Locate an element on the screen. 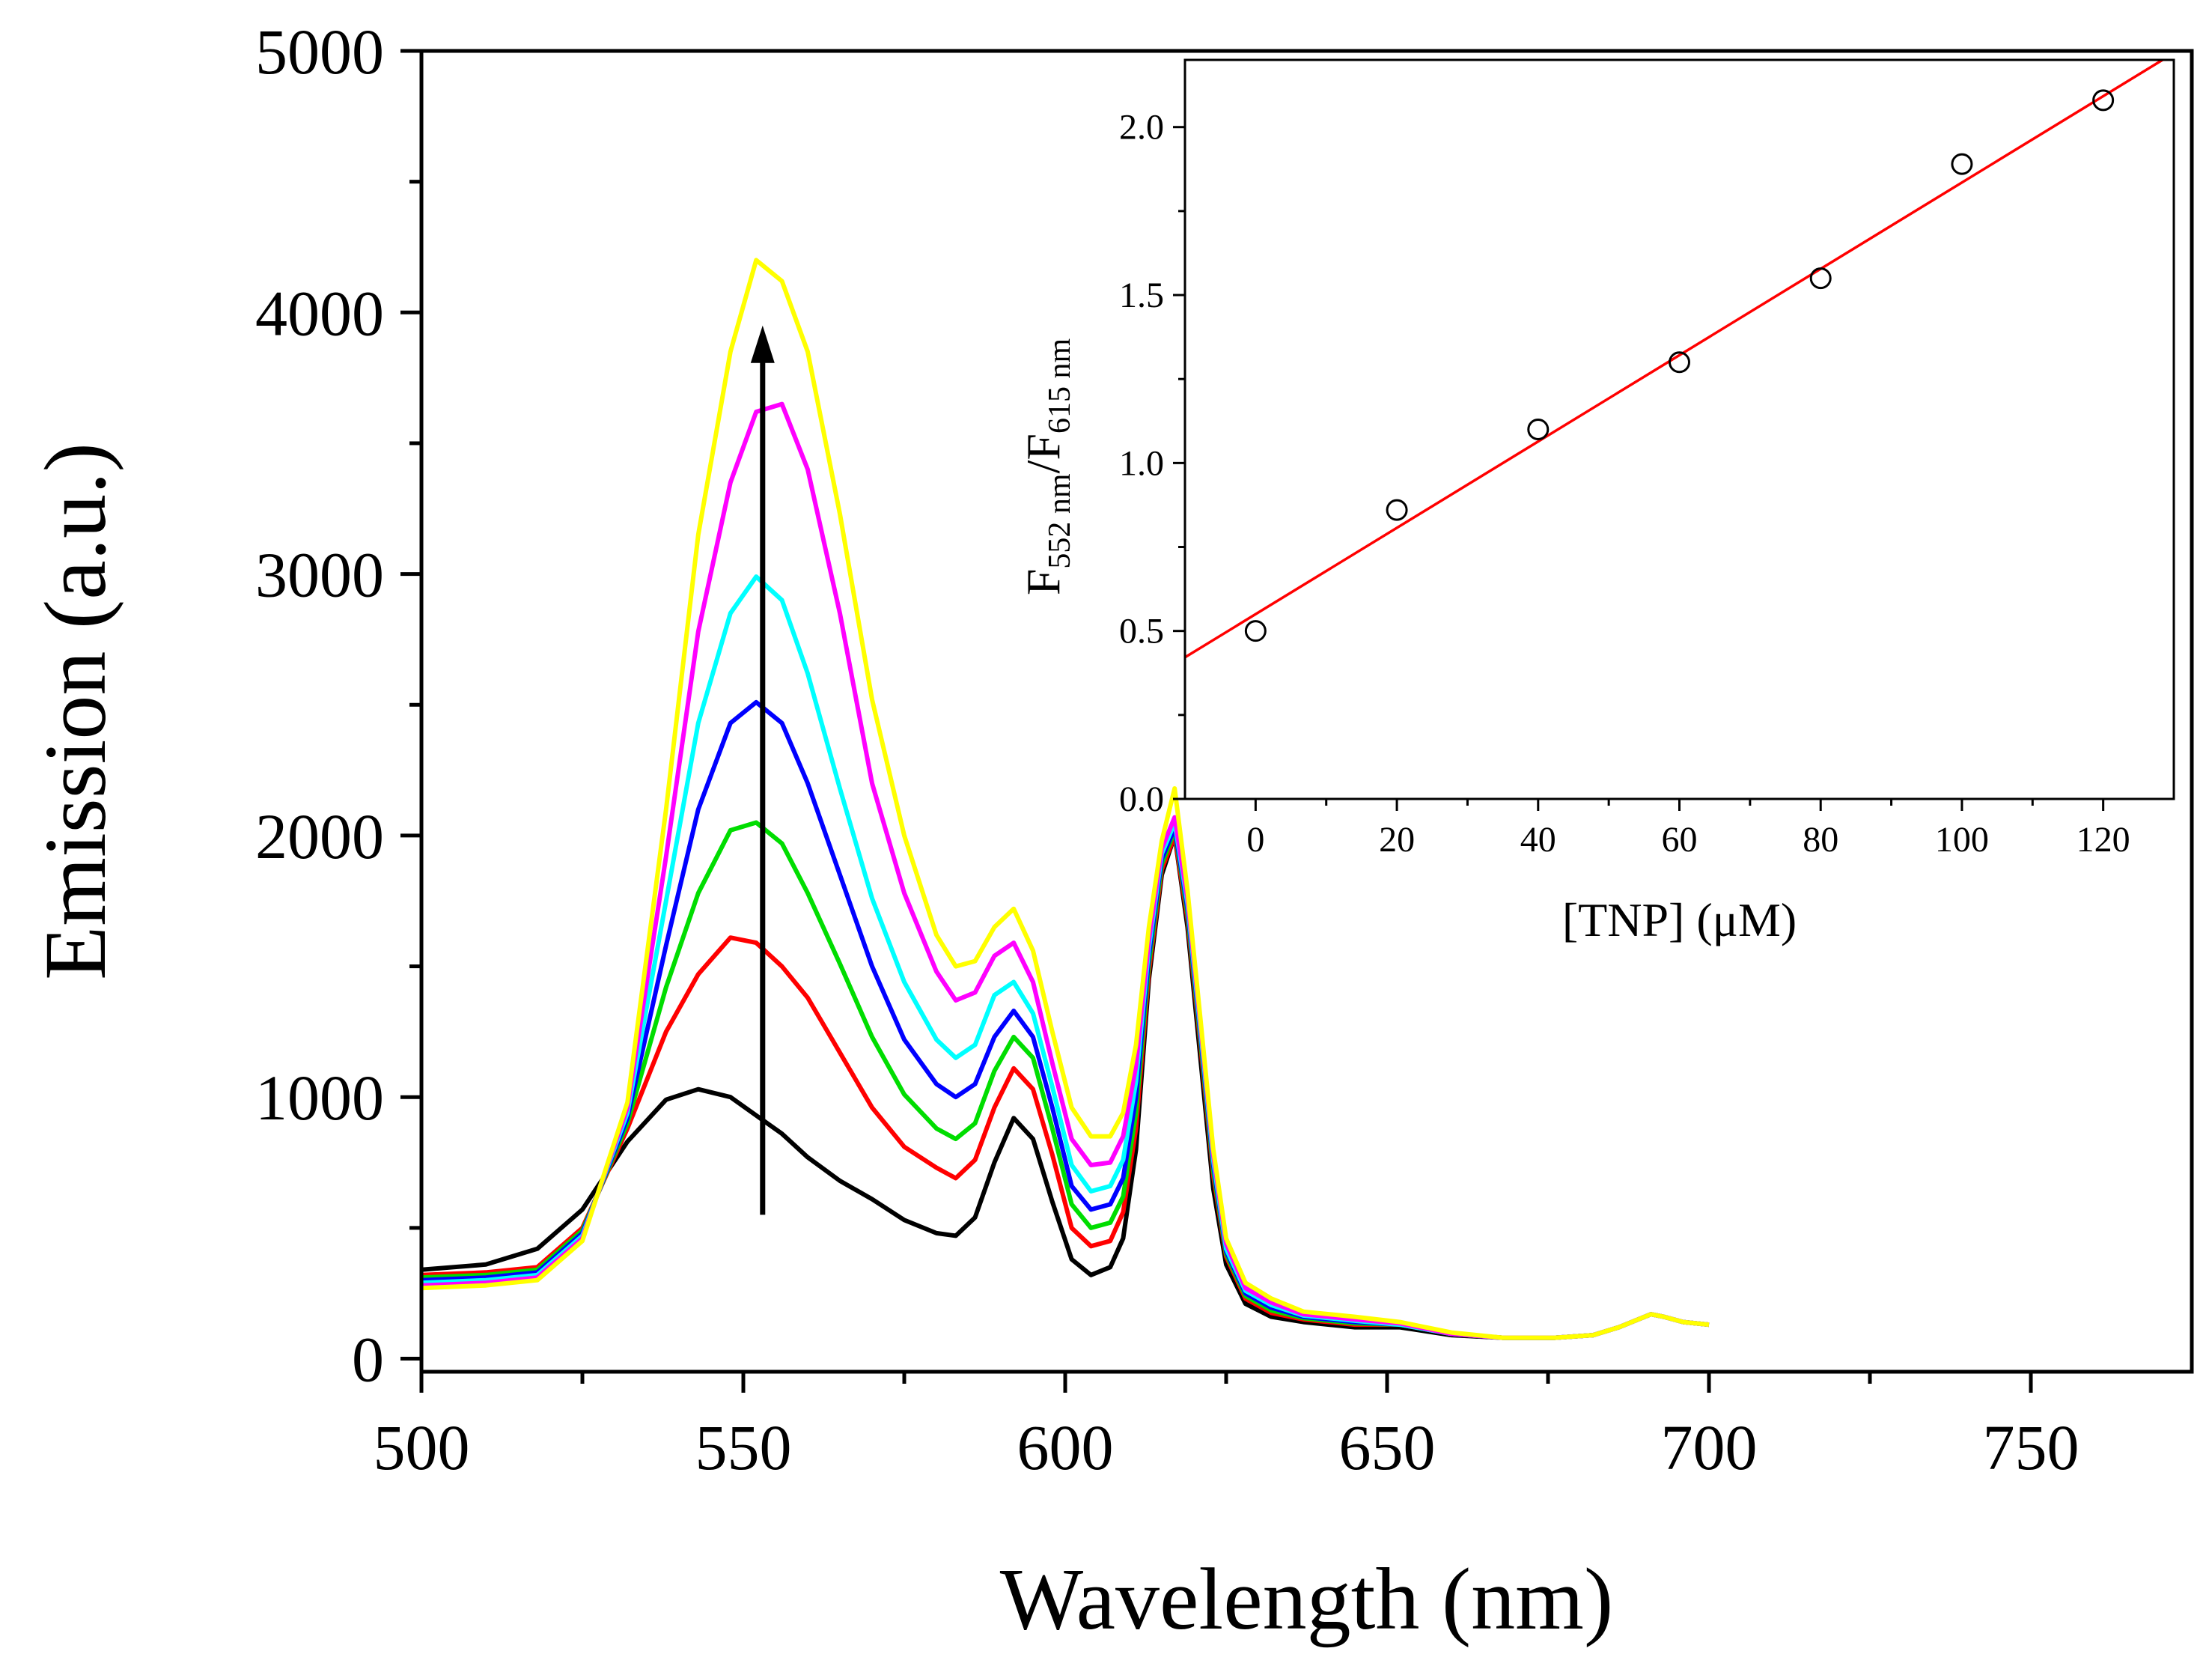 The image size is (2212, 1675). main-x-tick-label-4: 700 is located at coordinates (1710, 1447).